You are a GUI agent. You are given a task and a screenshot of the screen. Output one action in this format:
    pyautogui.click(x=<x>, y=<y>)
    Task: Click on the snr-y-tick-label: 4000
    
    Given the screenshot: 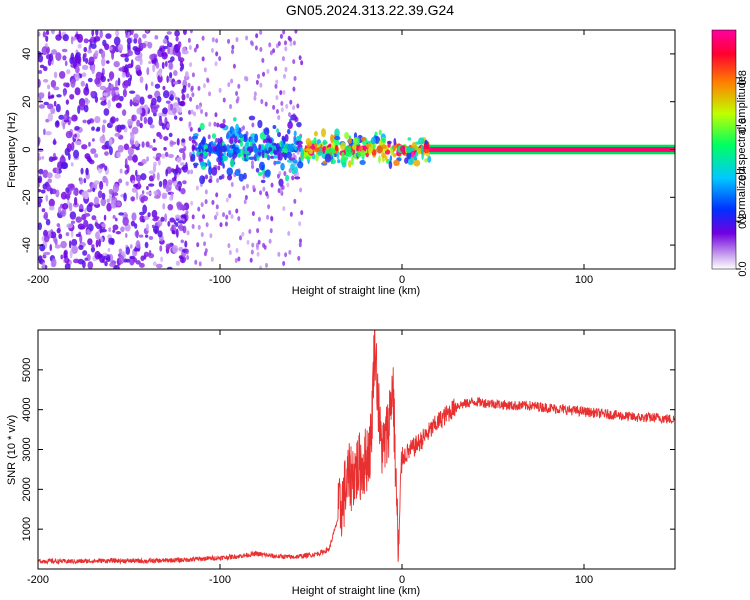 What is the action you would take?
    pyautogui.click(x=27, y=409)
    